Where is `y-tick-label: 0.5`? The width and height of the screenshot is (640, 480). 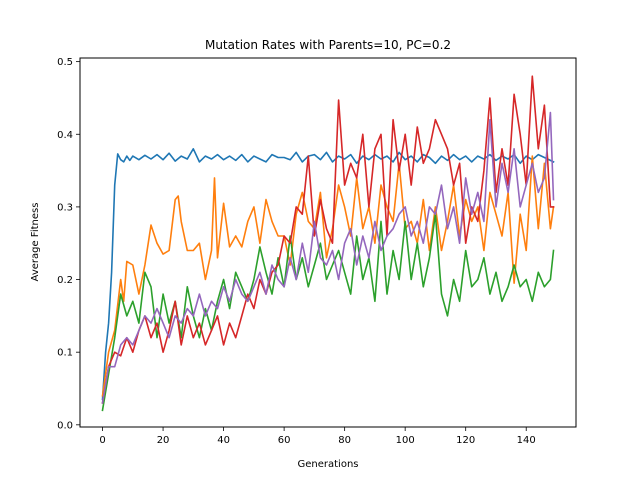 y-tick-label: 0.5 is located at coordinates (65, 62).